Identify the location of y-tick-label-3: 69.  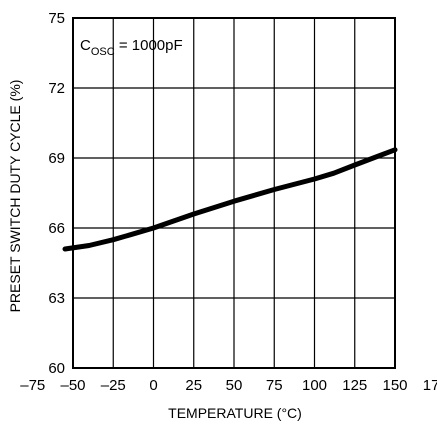
(56, 158).